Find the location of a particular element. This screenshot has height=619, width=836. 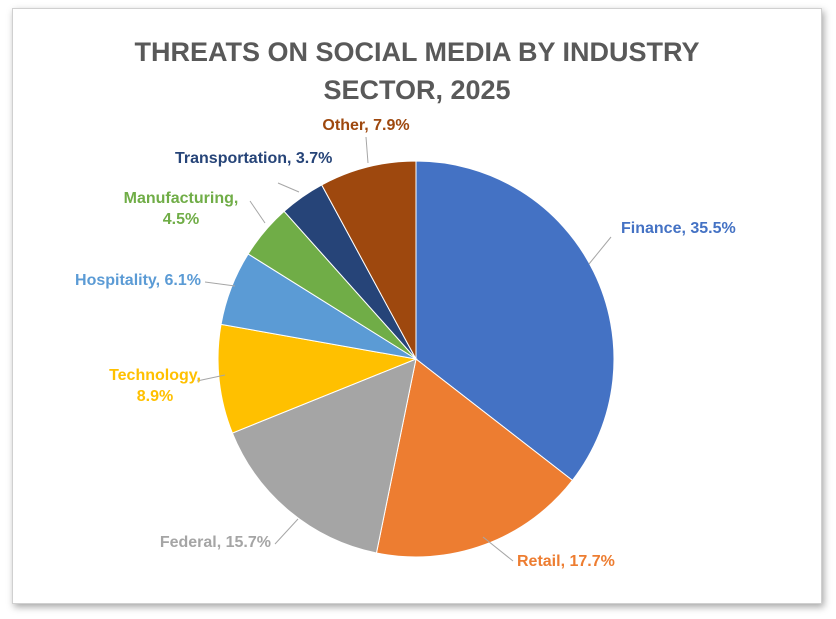

data-label-line: Finance, 35.5% is located at coordinates (678, 228).